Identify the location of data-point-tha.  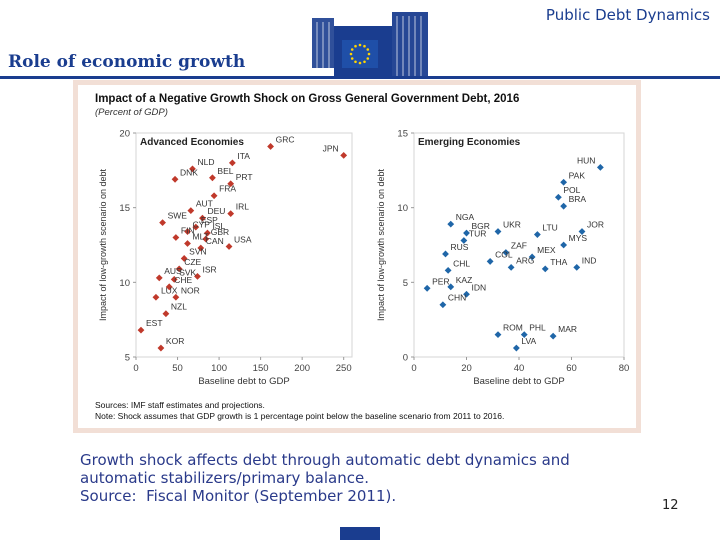
(545, 269).